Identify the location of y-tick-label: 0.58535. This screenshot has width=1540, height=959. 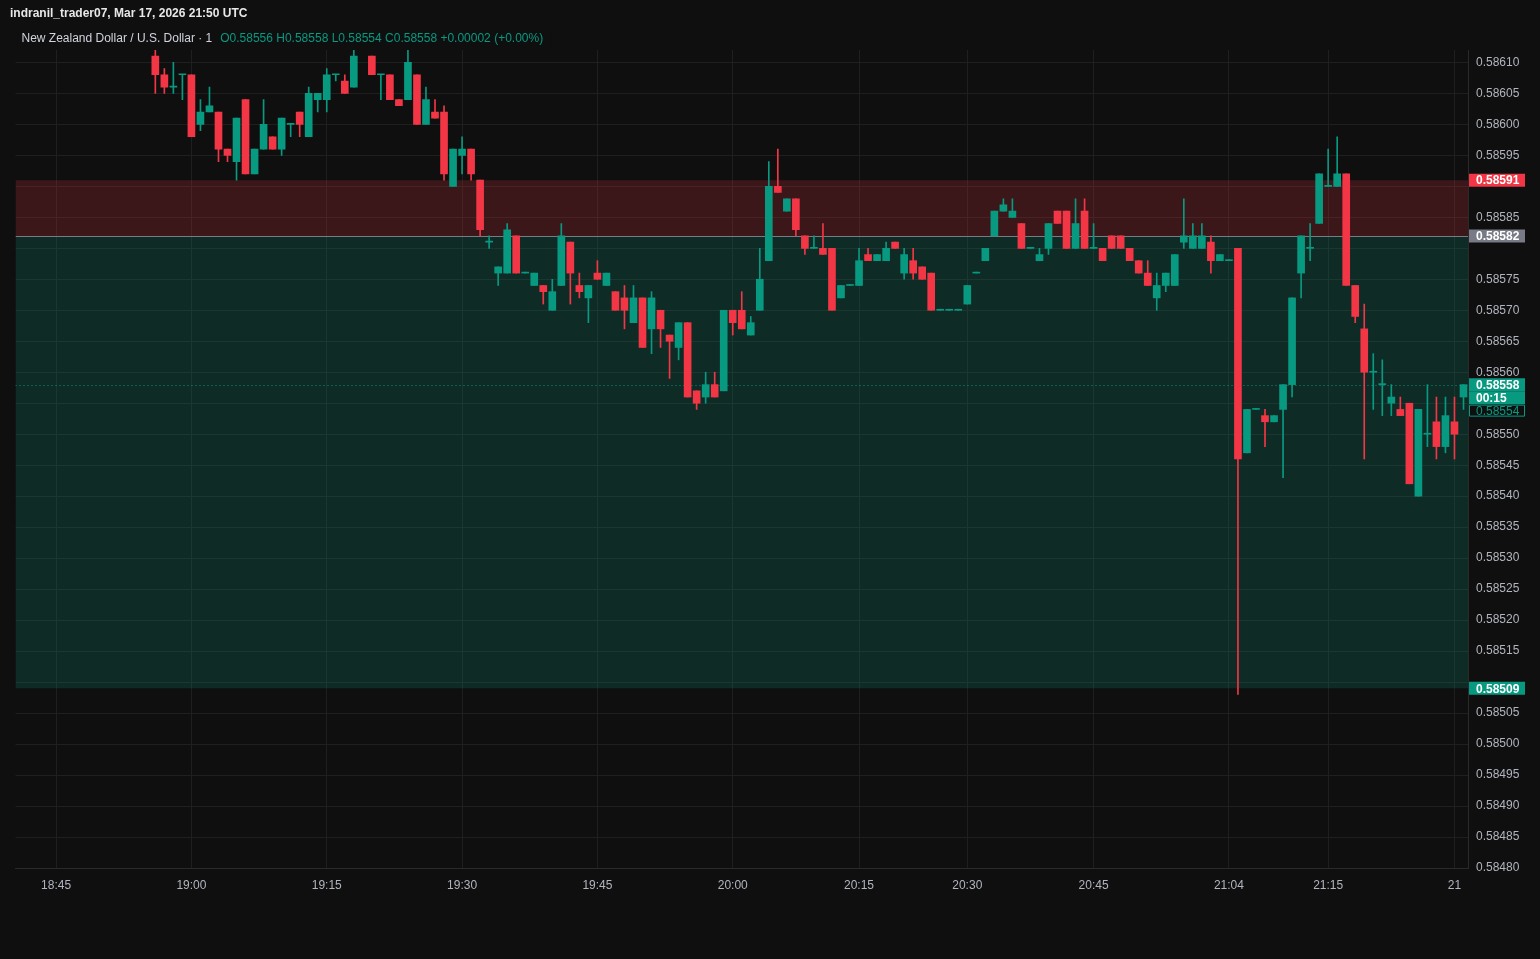
(1498, 526).